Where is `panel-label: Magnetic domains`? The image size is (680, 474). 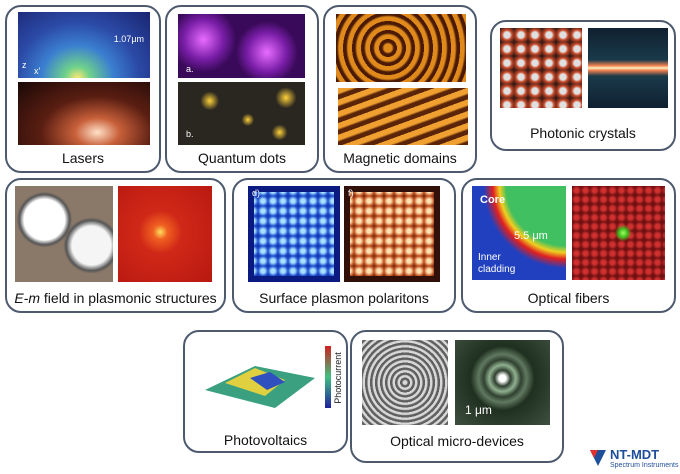 panel-label: Magnetic domains is located at coordinates (400, 158).